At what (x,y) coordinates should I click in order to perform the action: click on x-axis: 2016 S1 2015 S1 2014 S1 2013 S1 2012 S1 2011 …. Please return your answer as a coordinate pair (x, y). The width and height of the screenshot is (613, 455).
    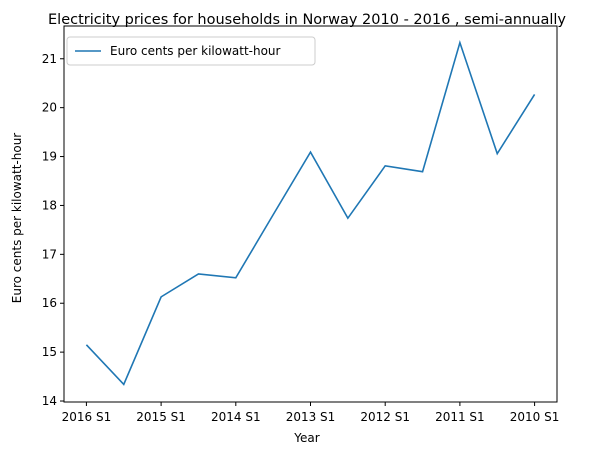
    Looking at the image, I should click on (311, 413).